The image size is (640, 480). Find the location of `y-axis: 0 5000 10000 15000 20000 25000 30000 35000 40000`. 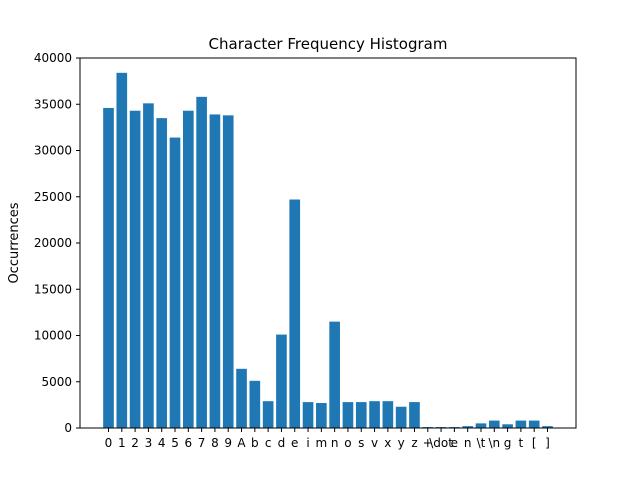

y-axis: 0 5000 10000 15000 20000 25000 30000 35000 40000 is located at coordinates (57, 243).